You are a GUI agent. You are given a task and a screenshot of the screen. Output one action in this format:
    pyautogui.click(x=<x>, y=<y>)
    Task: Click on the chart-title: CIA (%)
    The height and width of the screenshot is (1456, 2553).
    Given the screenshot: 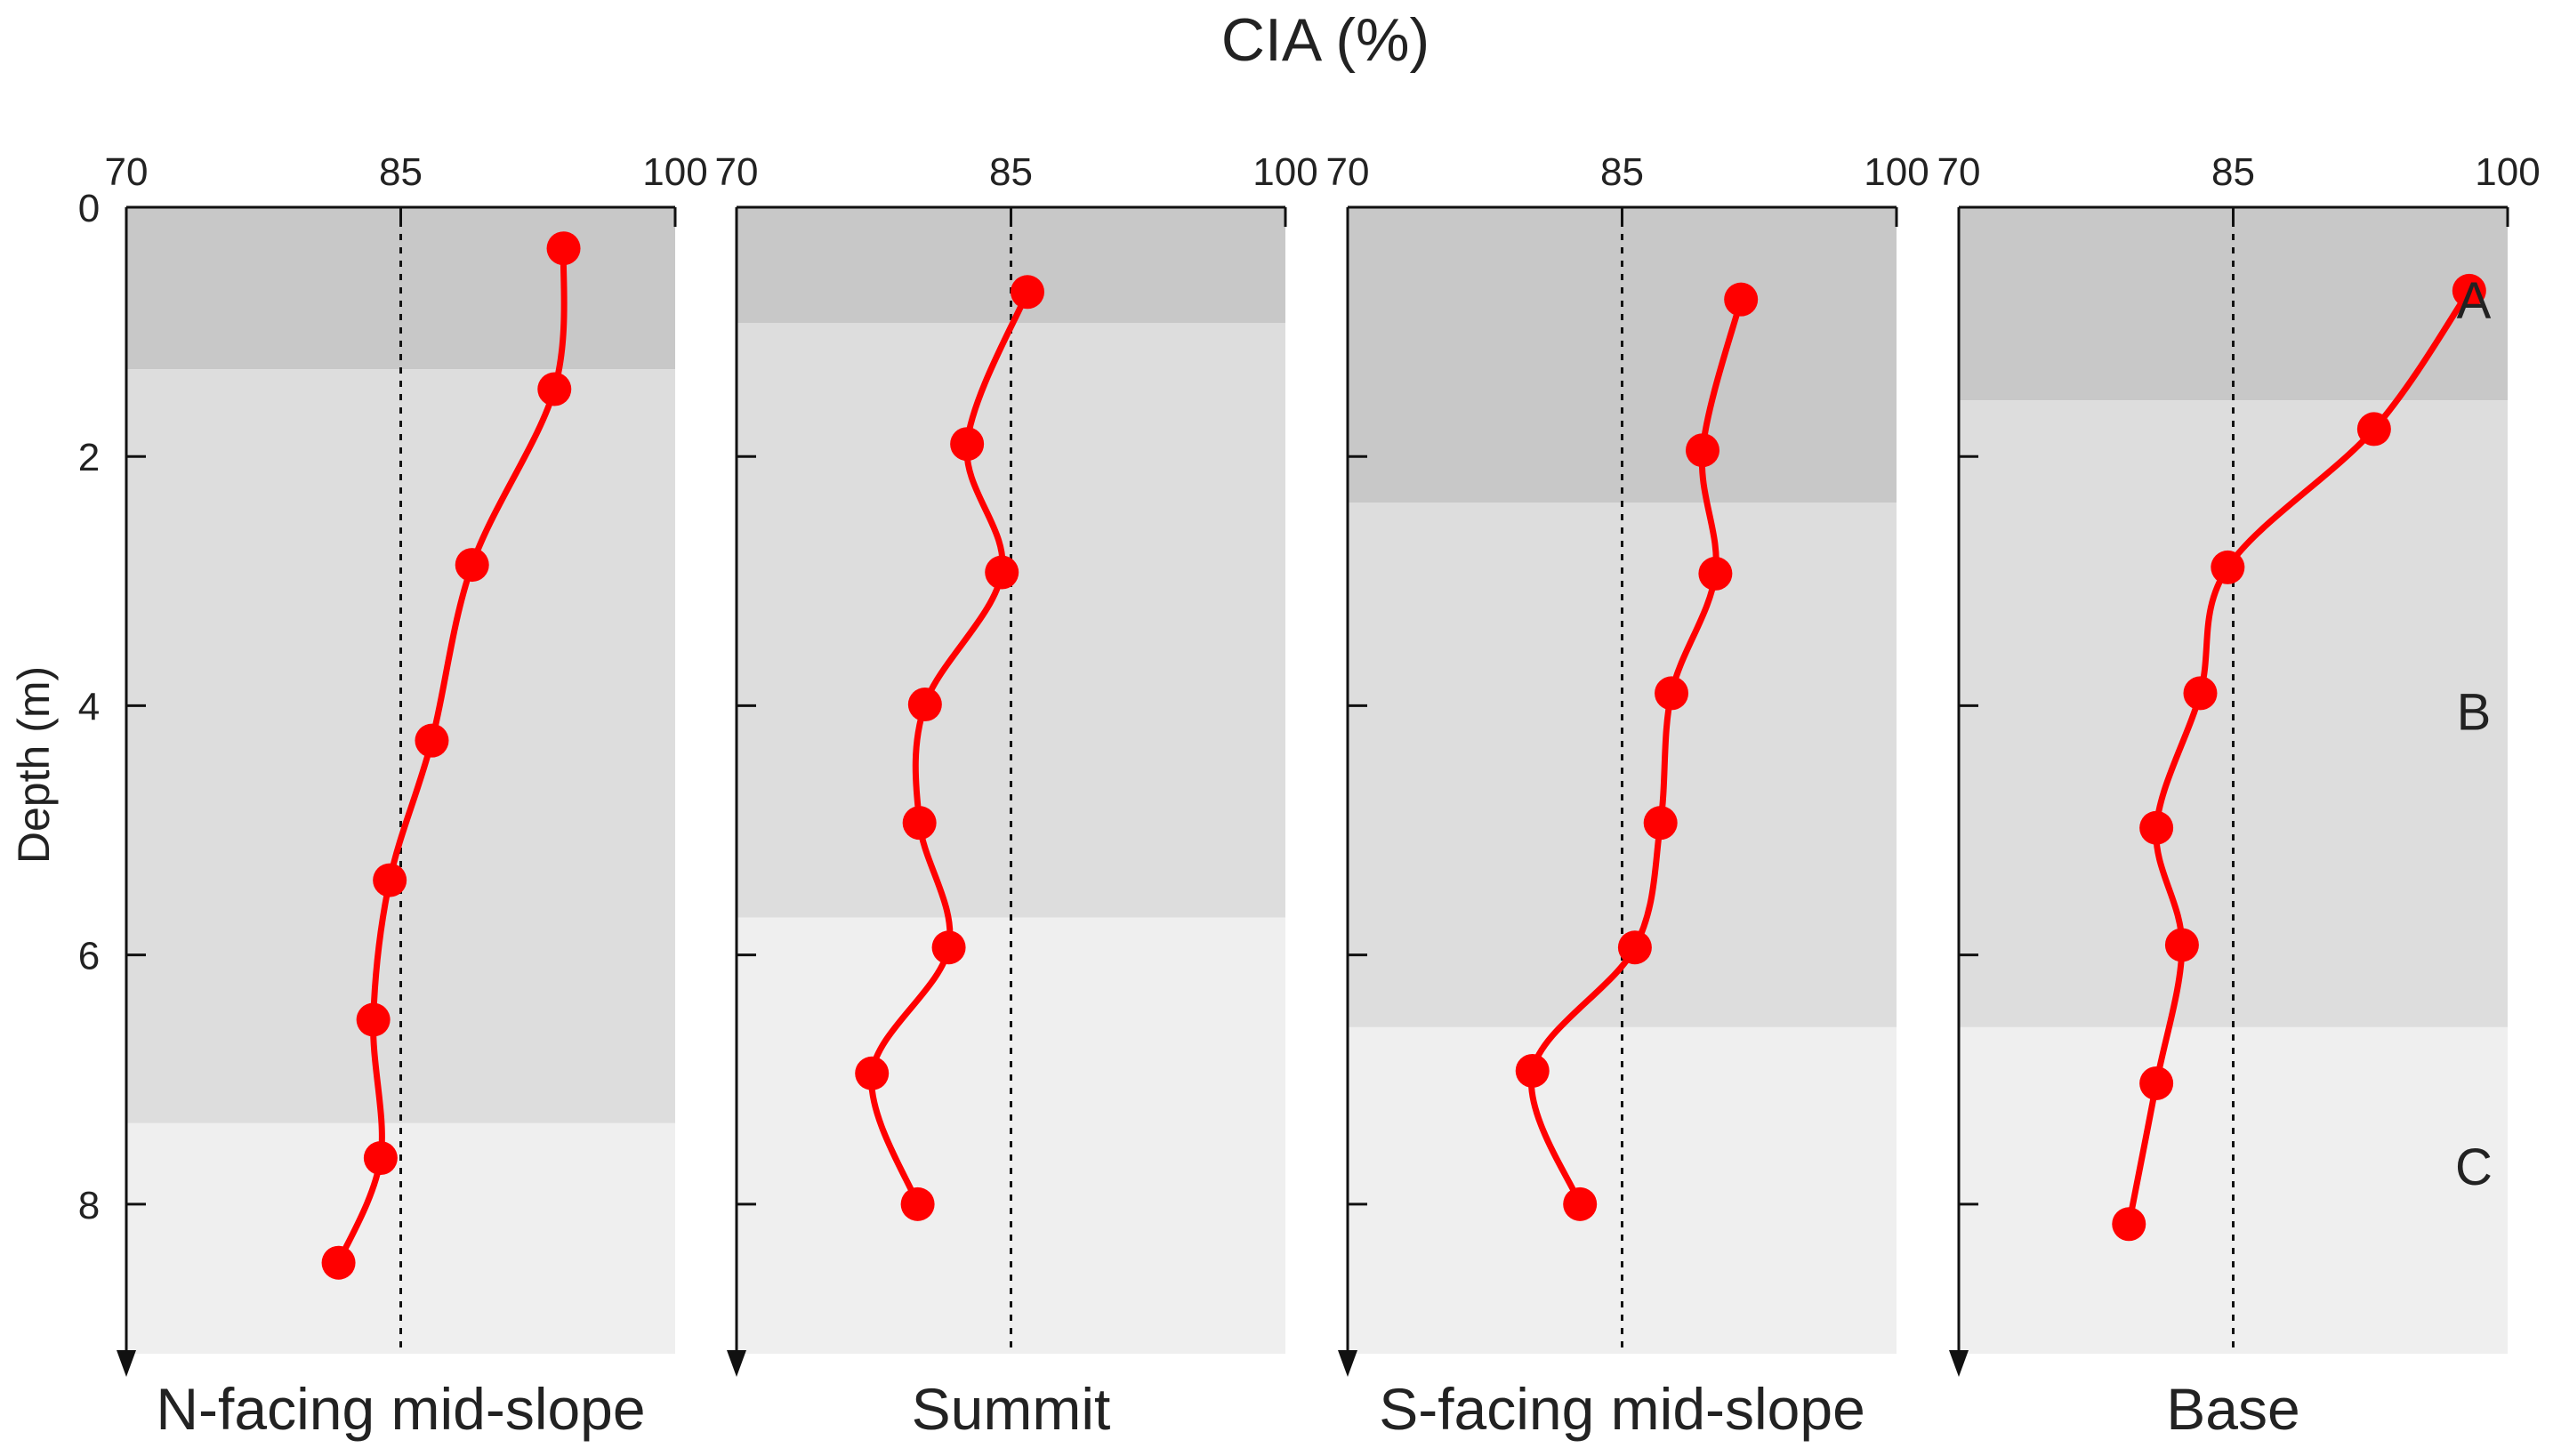 What is the action you would take?
    pyautogui.click(x=1325, y=40)
    